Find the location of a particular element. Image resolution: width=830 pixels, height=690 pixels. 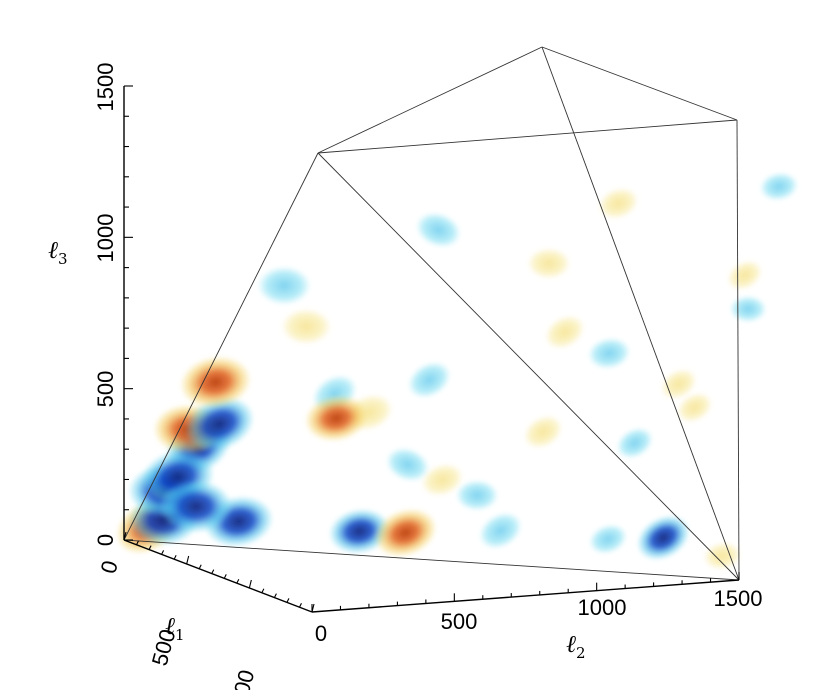

x-tick-label-1000: 1000 is located at coordinates (241, 678).